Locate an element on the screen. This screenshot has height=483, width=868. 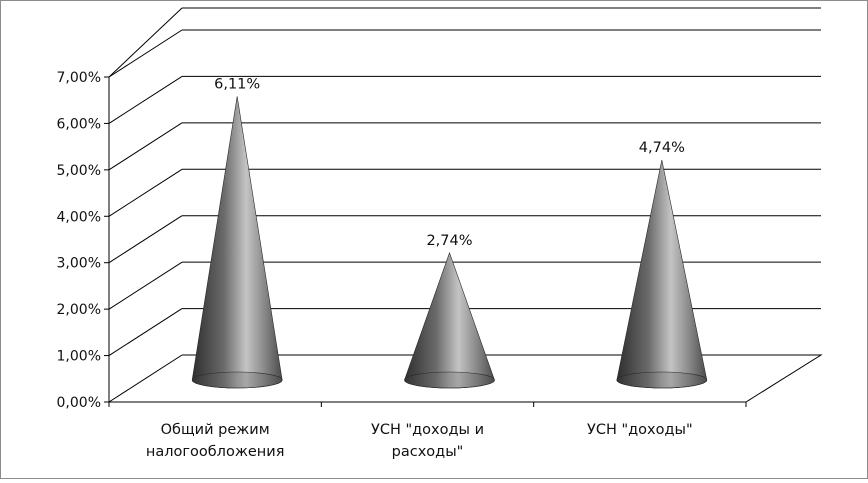
y-tick-label: 2,00% is located at coordinates (79, 310).